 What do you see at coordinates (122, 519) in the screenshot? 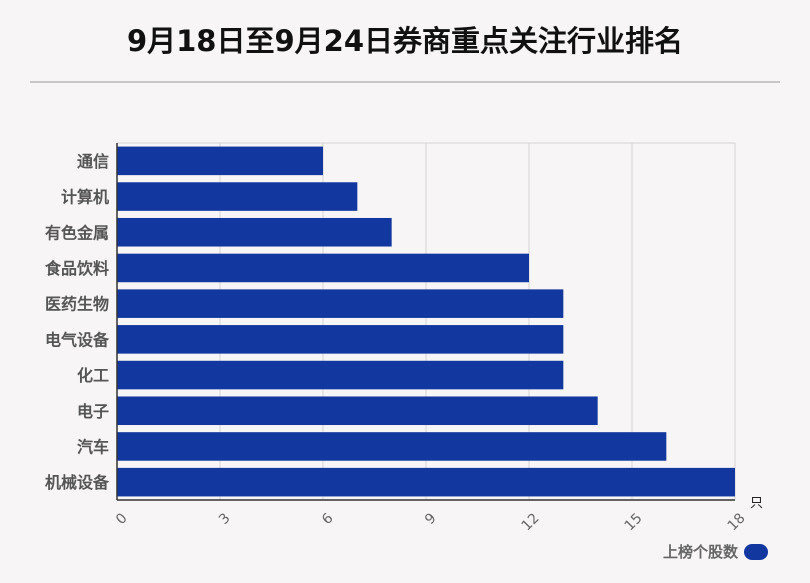
I see `x-tick-label: 0` at bounding box center [122, 519].